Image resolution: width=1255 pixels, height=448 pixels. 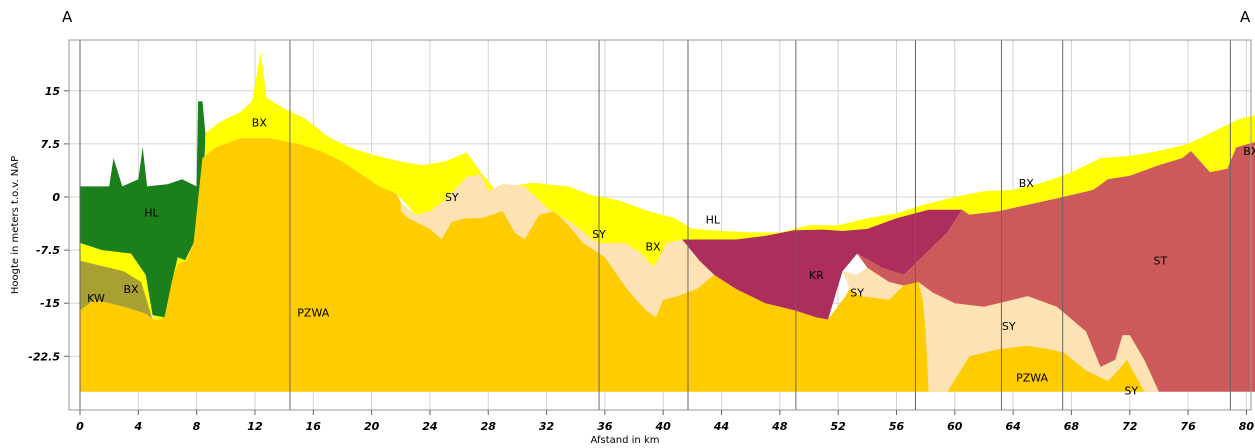 What do you see at coordinates (137, 426) in the screenshot?
I see `x-tick-label-1: 4` at bounding box center [137, 426].